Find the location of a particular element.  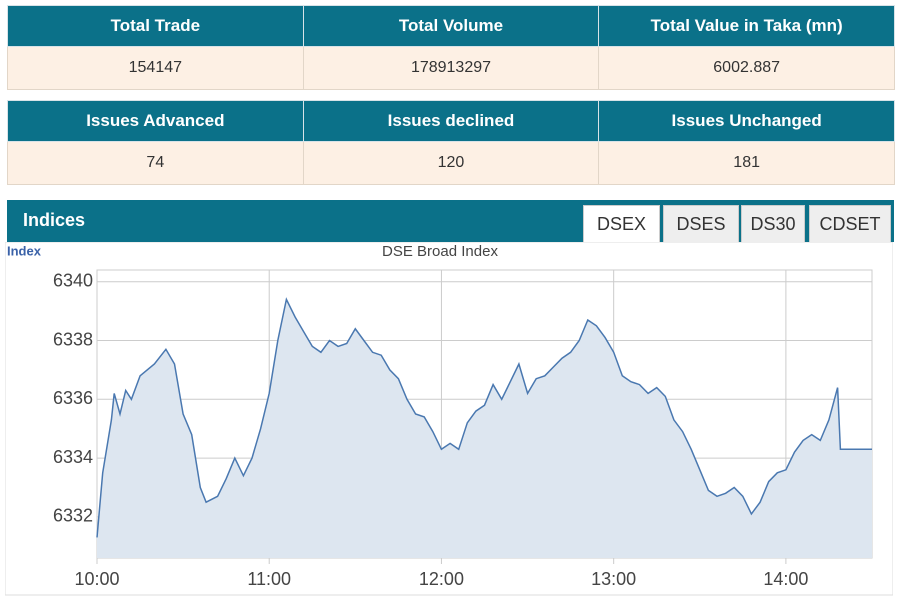

y-tick-label: 6332 is located at coordinates (73, 516).